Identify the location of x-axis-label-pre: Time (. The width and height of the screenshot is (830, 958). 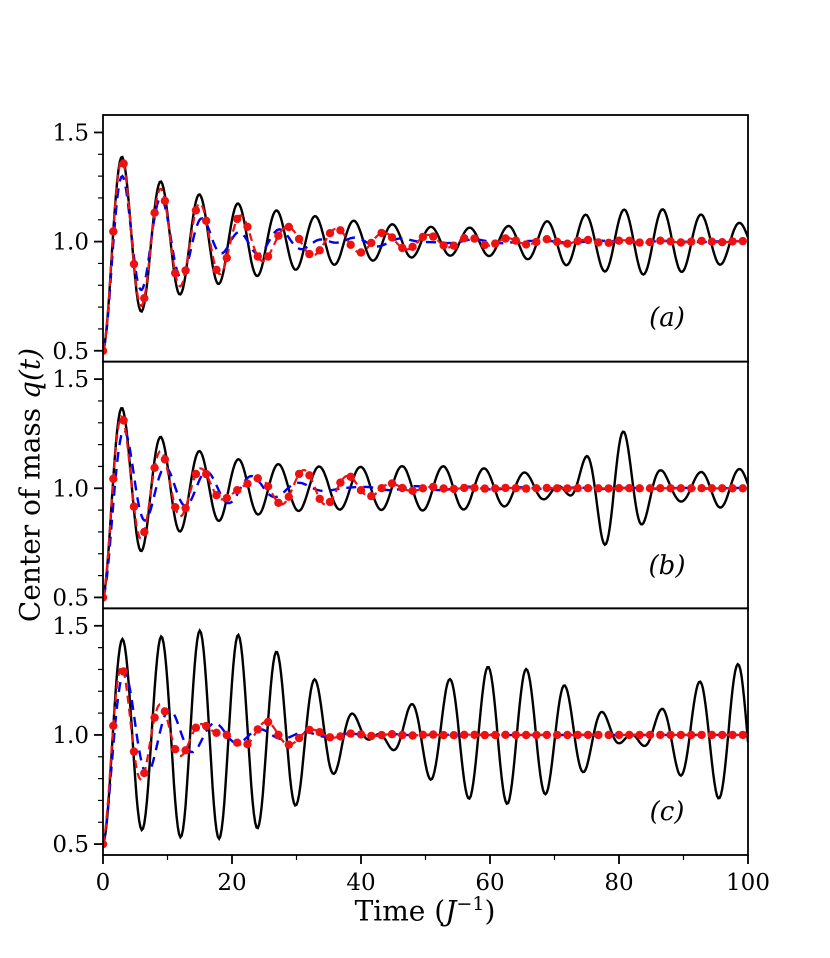
(400, 911).